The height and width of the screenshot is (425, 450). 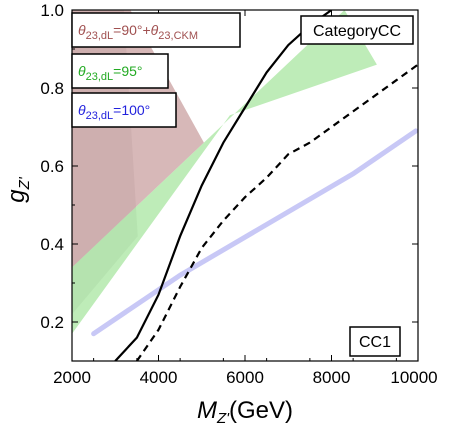 I want to click on y-tick-label: 0.6, so click(x=52, y=166).